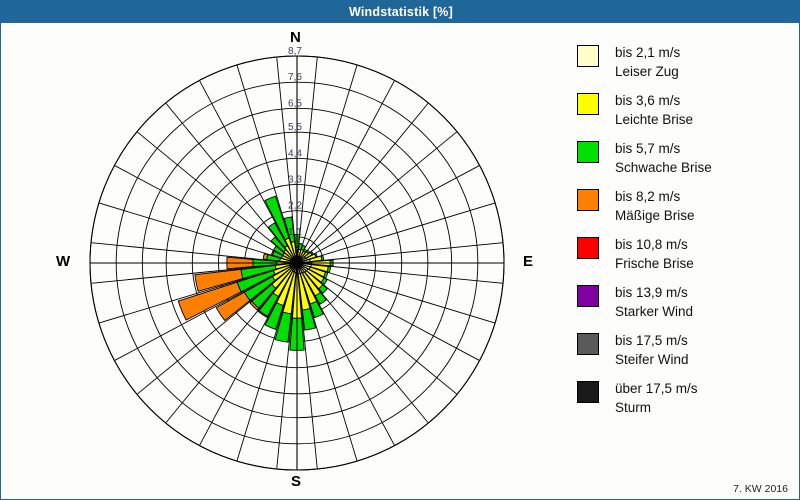  Describe the element at coordinates (295, 37) in the screenshot. I see `compass-label-north: N` at that location.